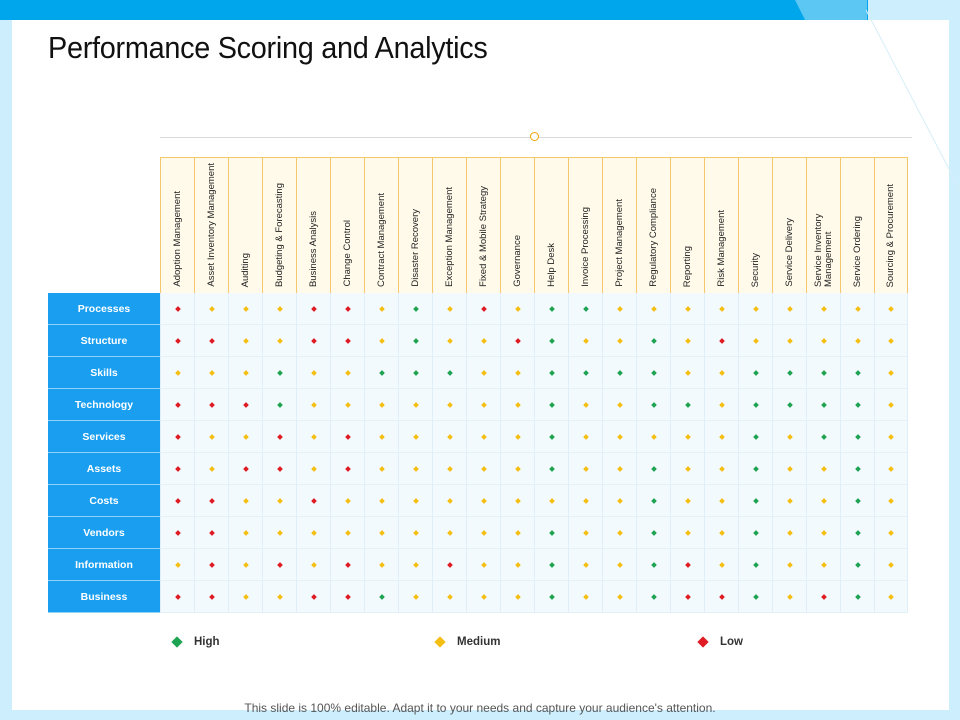 The width and height of the screenshot is (960, 720). Describe the element at coordinates (891, 225) in the screenshot. I see `column-header: Sourcing & Procurement` at that location.